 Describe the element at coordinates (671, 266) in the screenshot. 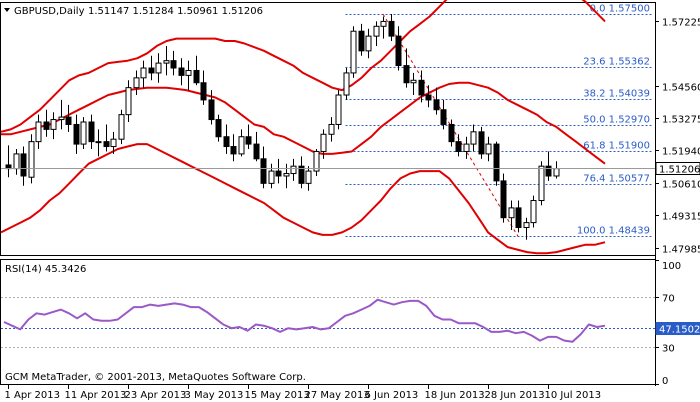

I see `rsi-tick-label: 100` at that location.